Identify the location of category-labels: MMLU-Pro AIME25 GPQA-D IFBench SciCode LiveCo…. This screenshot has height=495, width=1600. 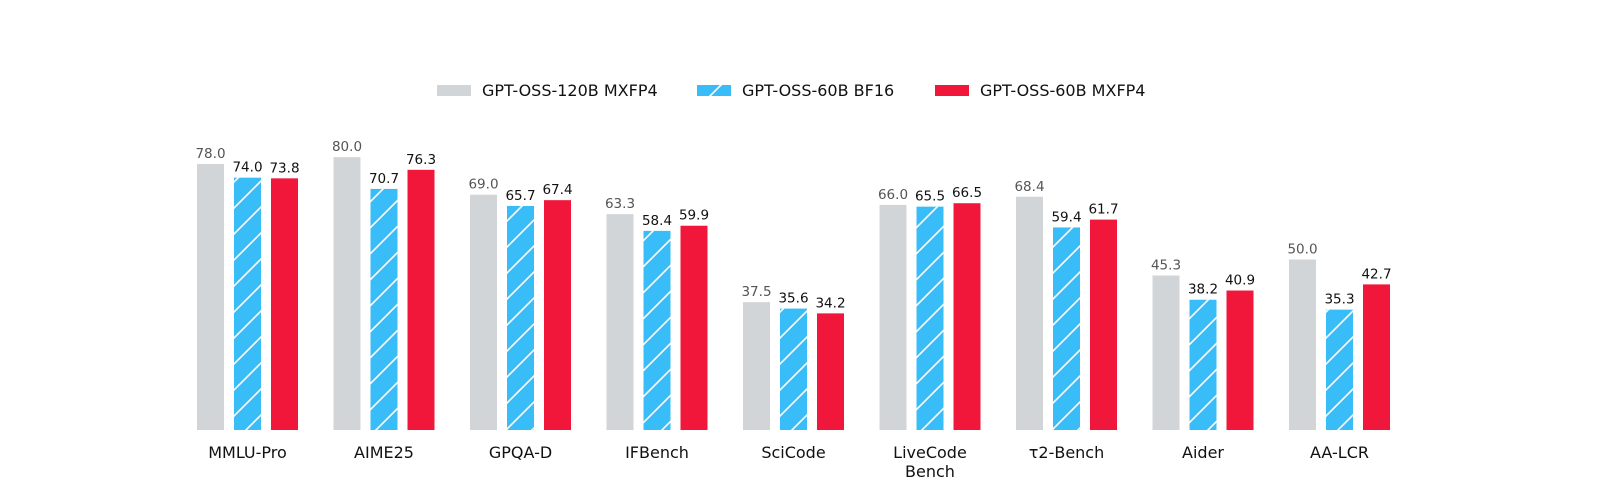
(788, 462).